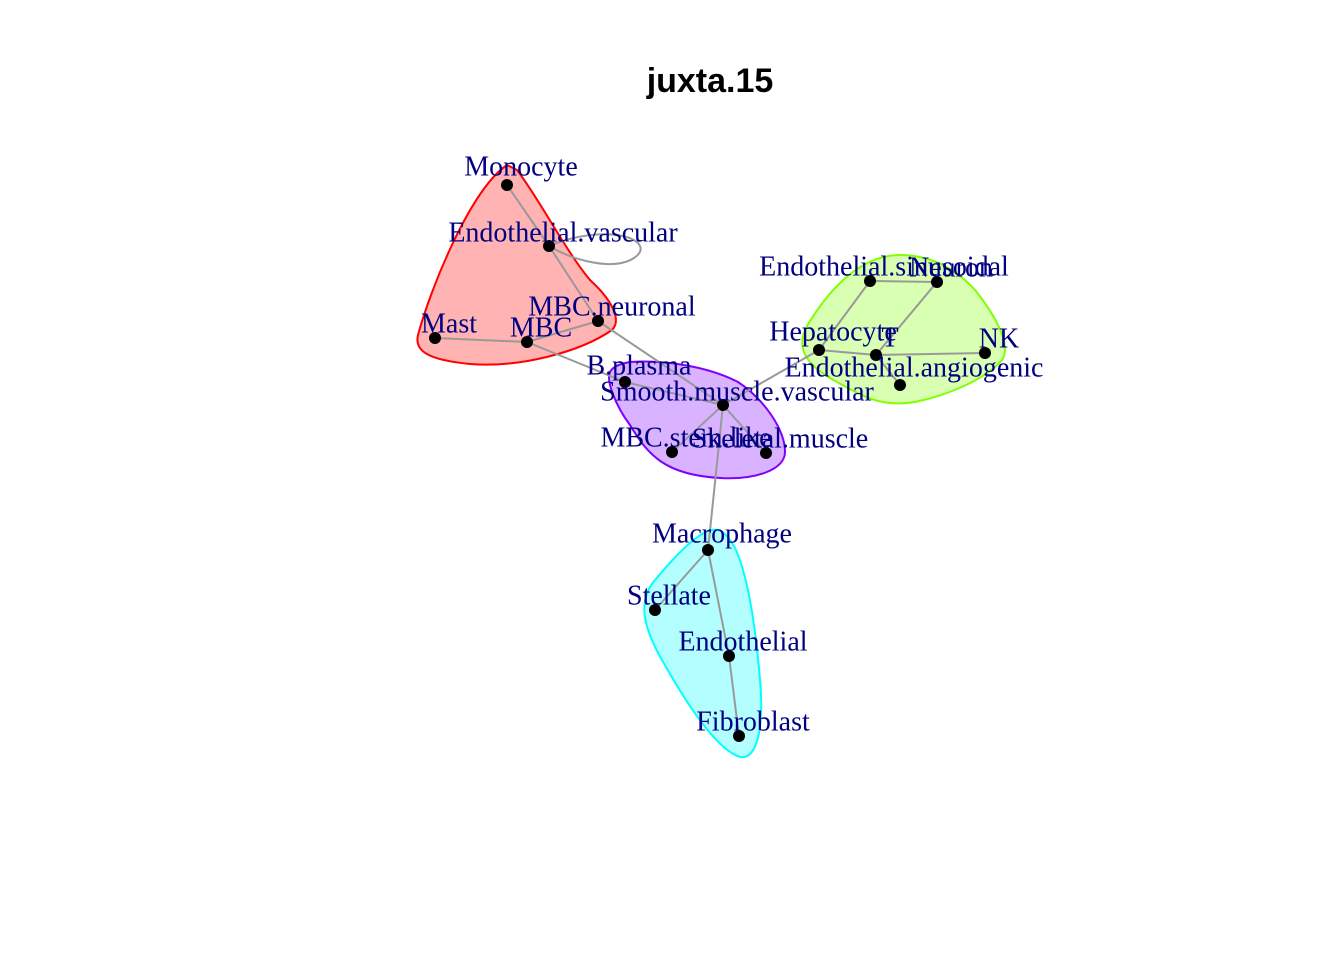 The height and width of the screenshot is (960, 1344). Describe the element at coordinates (527, 342) in the screenshot. I see `node-MBC` at that location.